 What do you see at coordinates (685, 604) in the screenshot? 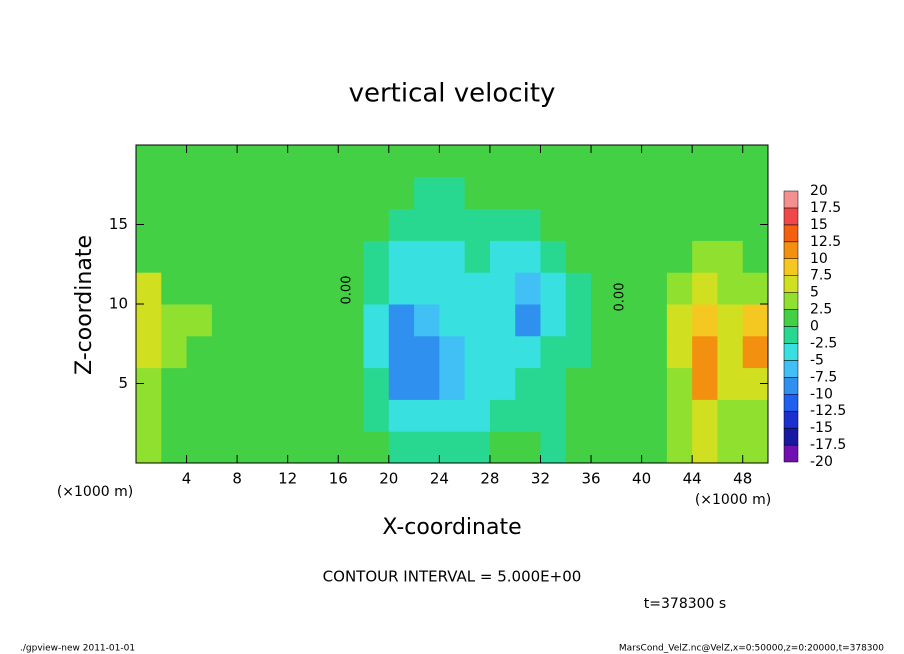
I see `time-label: t=378300 s` at bounding box center [685, 604].